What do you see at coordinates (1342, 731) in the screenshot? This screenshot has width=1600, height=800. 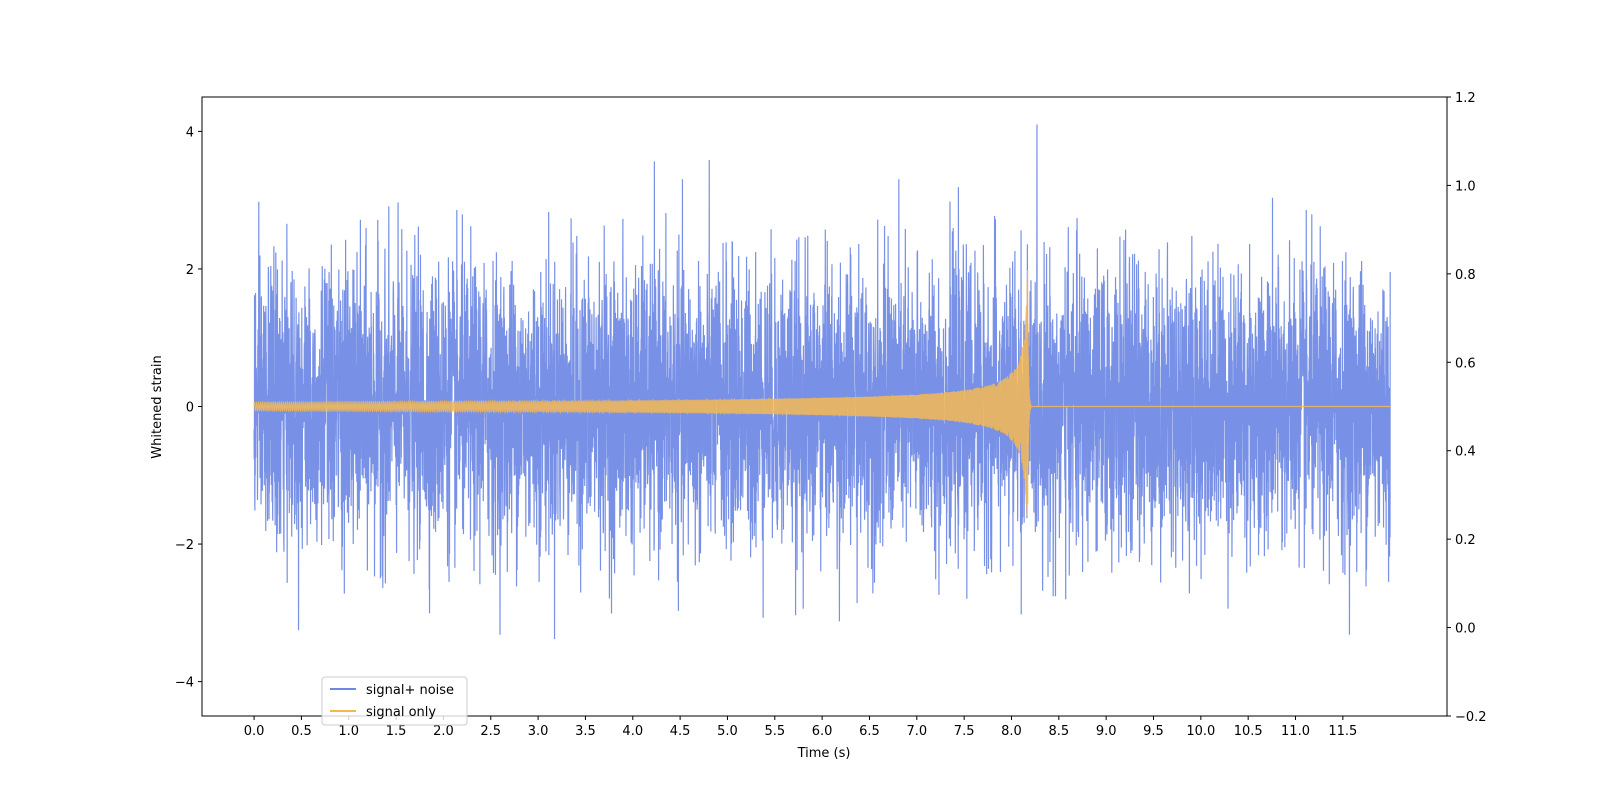 I see `x-tick-label: 11.5` at bounding box center [1342, 731].